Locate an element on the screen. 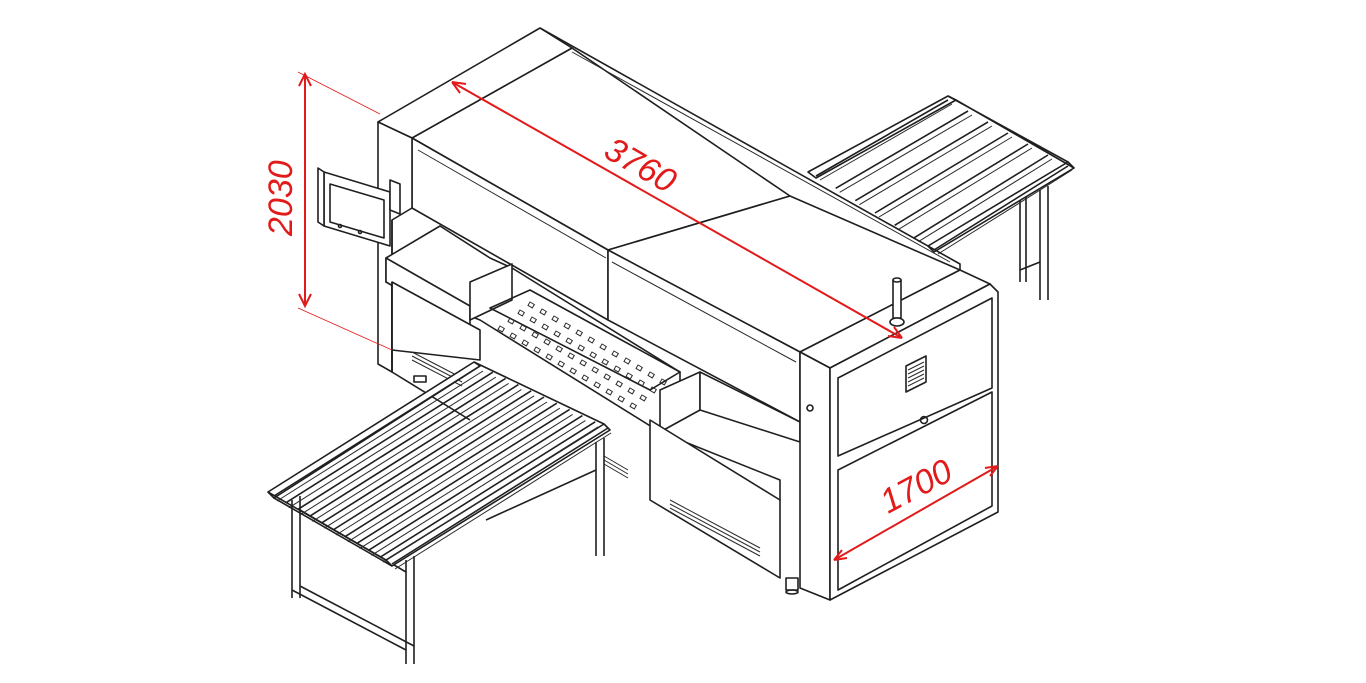 The width and height of the screenshot is (1366, 683). emergency-stop-icon is located at coordinates (810, 408).